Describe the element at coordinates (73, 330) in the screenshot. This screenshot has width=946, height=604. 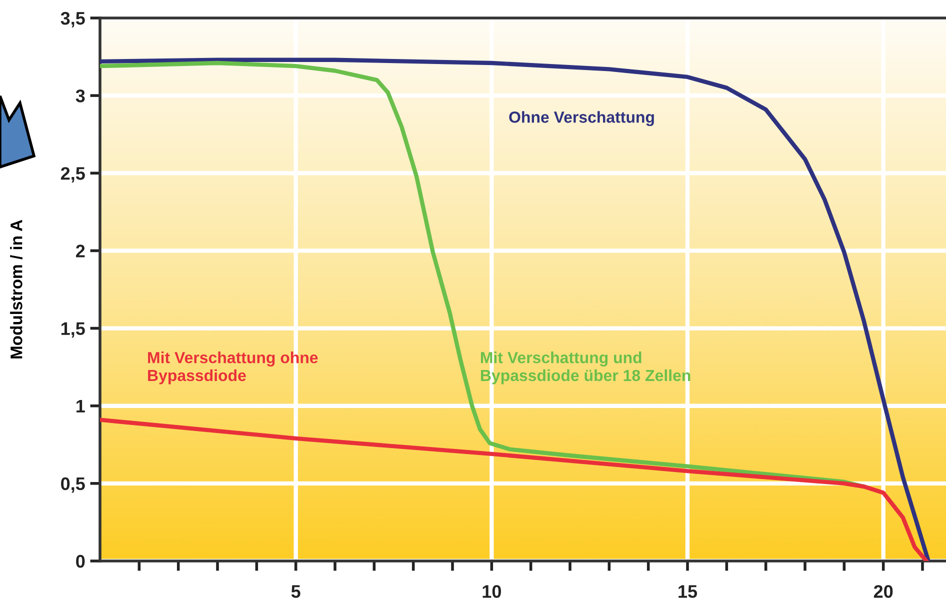
I see `y-tick-label: 1,5` at that location.